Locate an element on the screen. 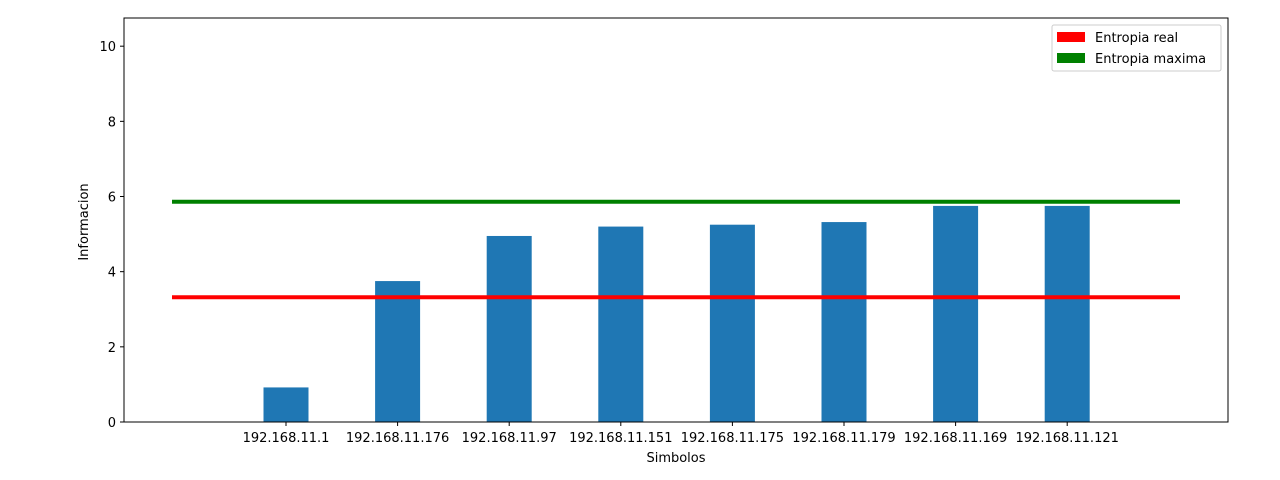 The width and height of the screenshot is (1280, 480). y-tick-label: 0 is located at coordinates (112, 423).